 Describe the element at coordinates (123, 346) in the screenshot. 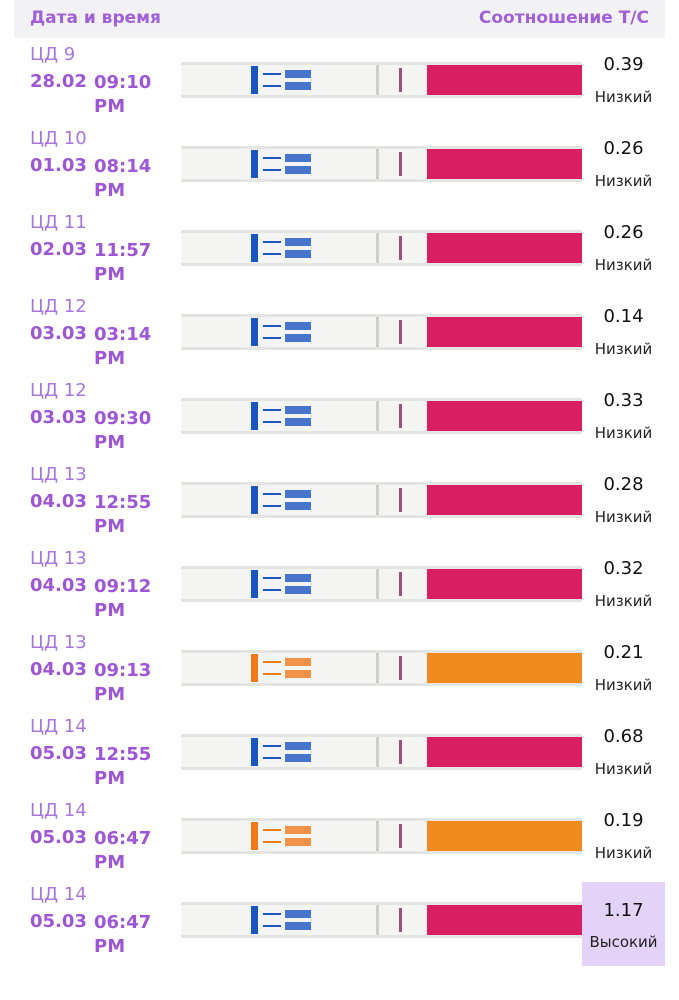

I see `time: 03:14 PM` at that location.